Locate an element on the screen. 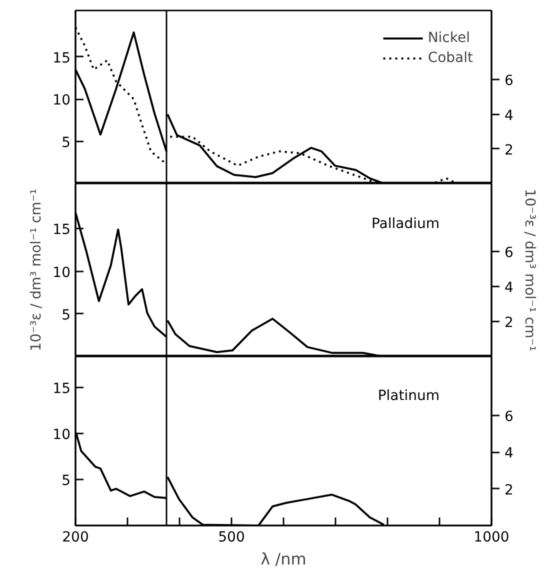 This screenshot has height=579, width=546. annotation: Palladium is located at coordinates (405, 224).